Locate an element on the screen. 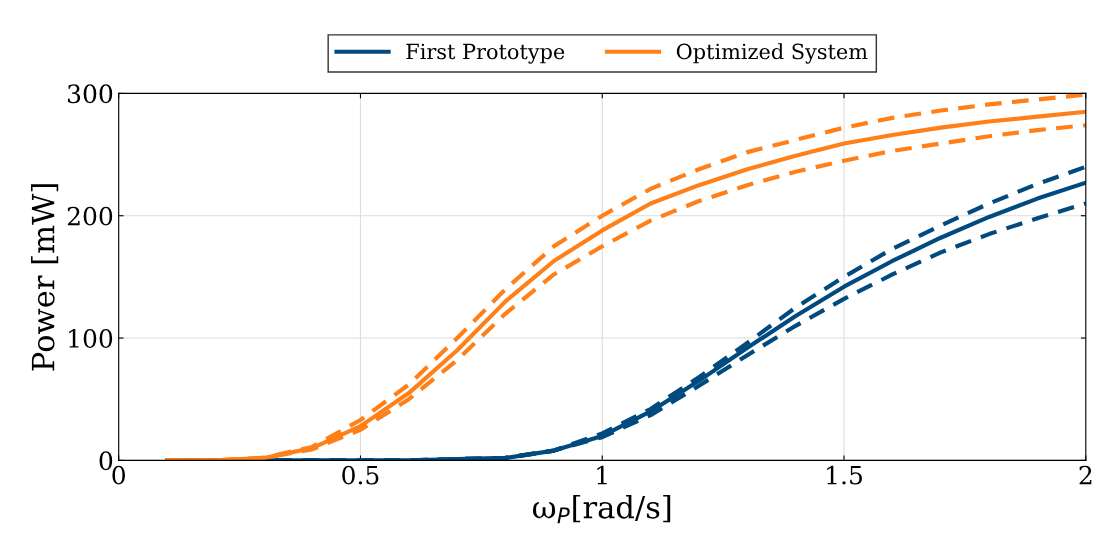 This screenshot has width=1099, height=556. y-tick-label: 100 is located at coordinates (91, 338).